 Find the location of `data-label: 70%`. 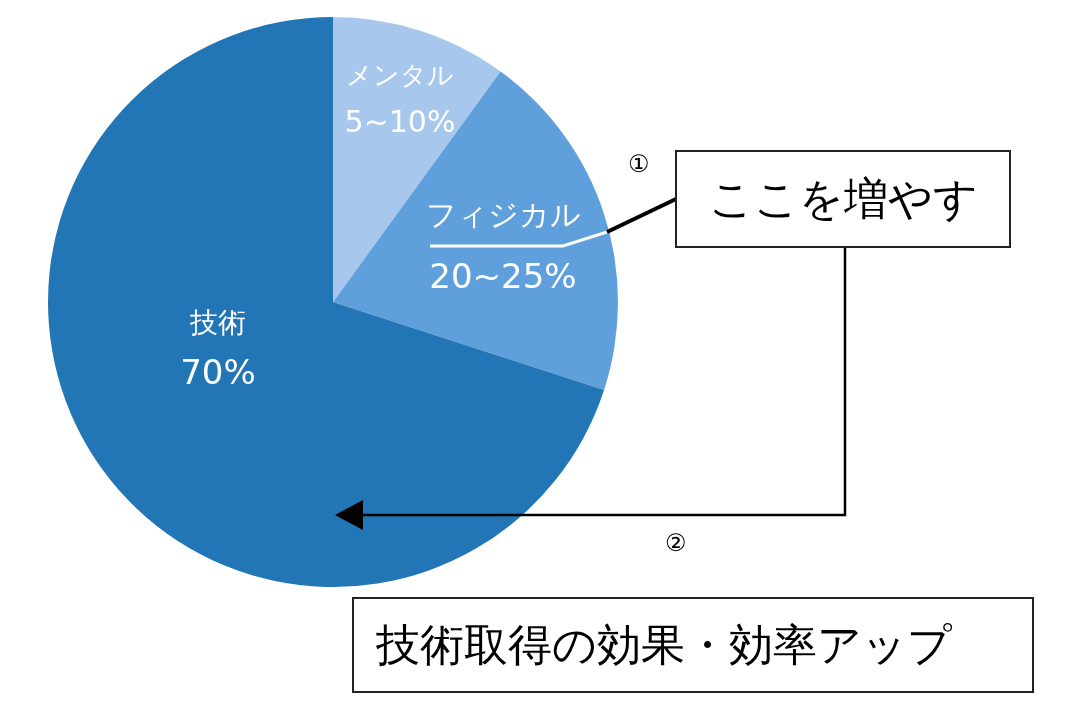

data-label: 70% is located at coordinates (218, 372).